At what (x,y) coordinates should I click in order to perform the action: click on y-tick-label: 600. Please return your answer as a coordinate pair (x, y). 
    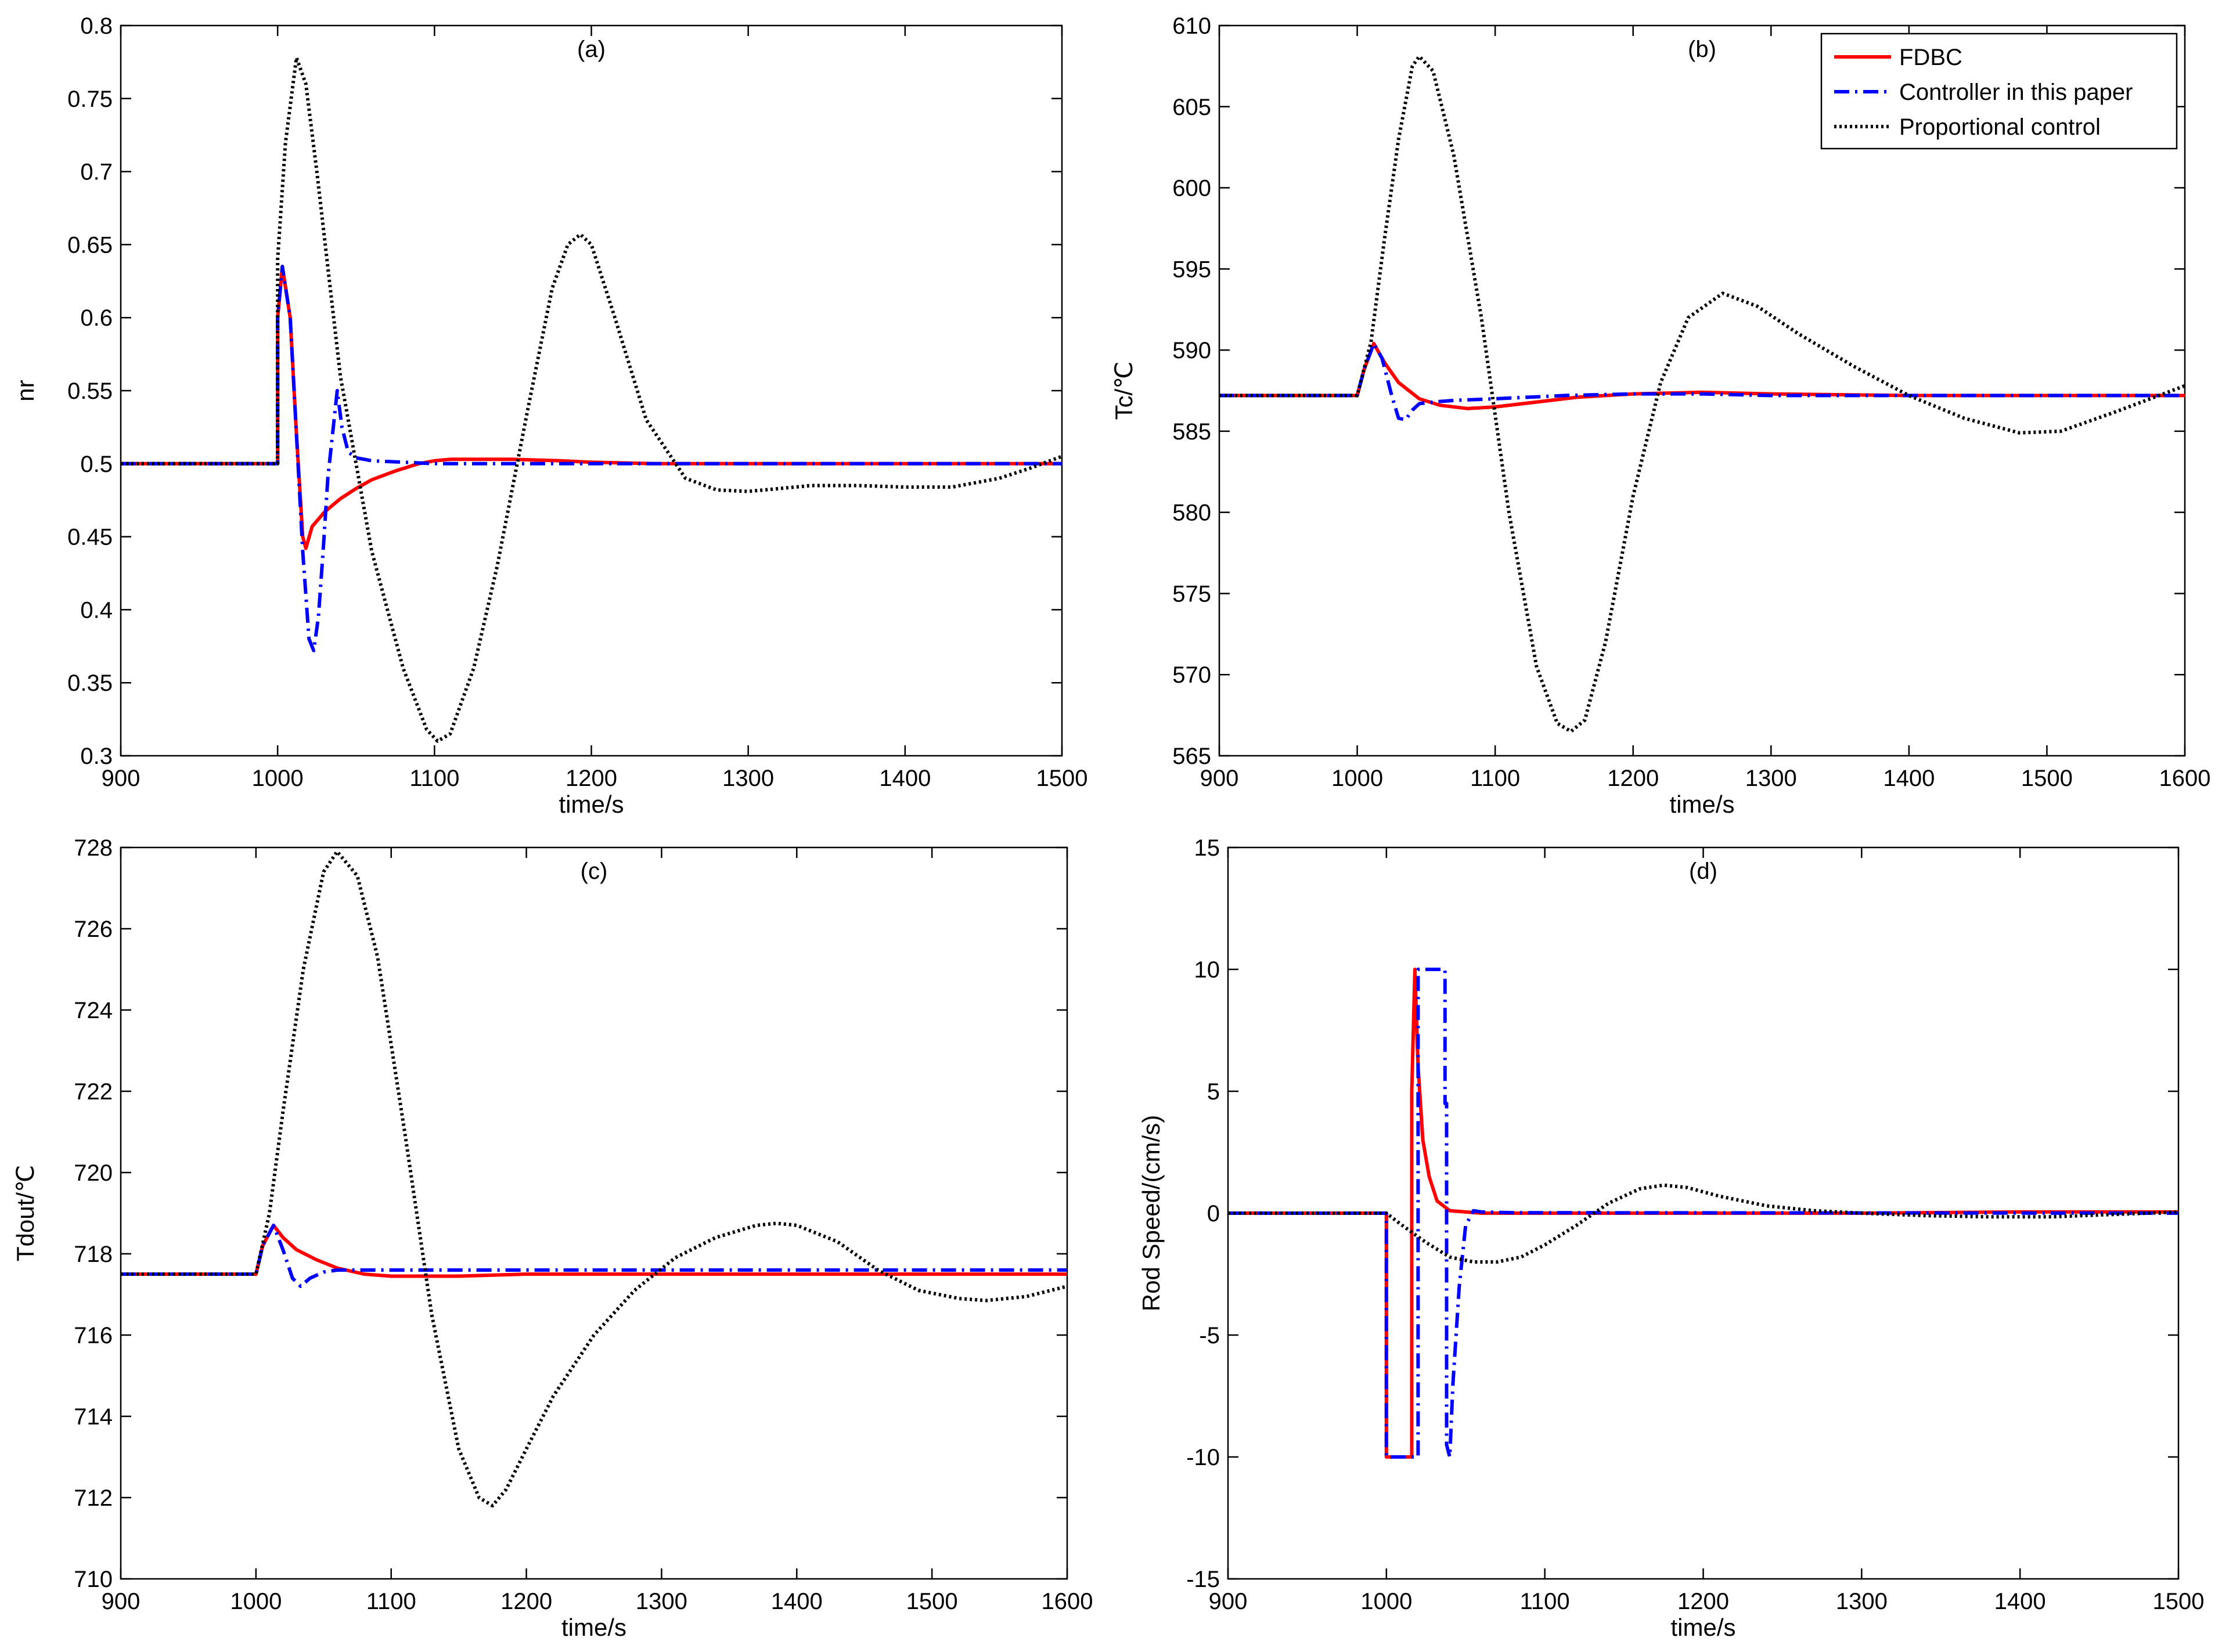
    Looking at the image, I should click on (1191, 188).